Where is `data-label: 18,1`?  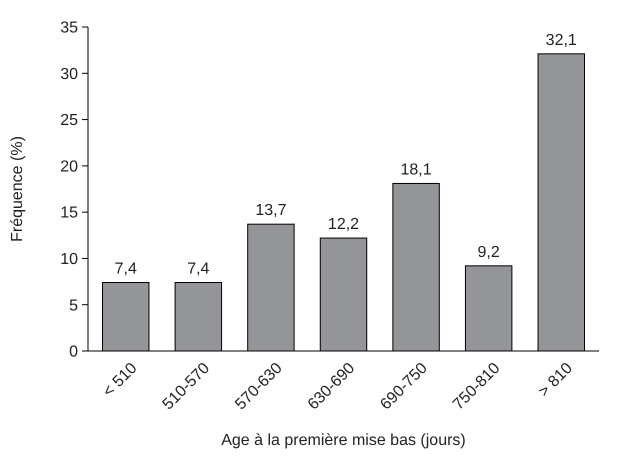 data-label: 18,1 is located at coordinates (416, 169).